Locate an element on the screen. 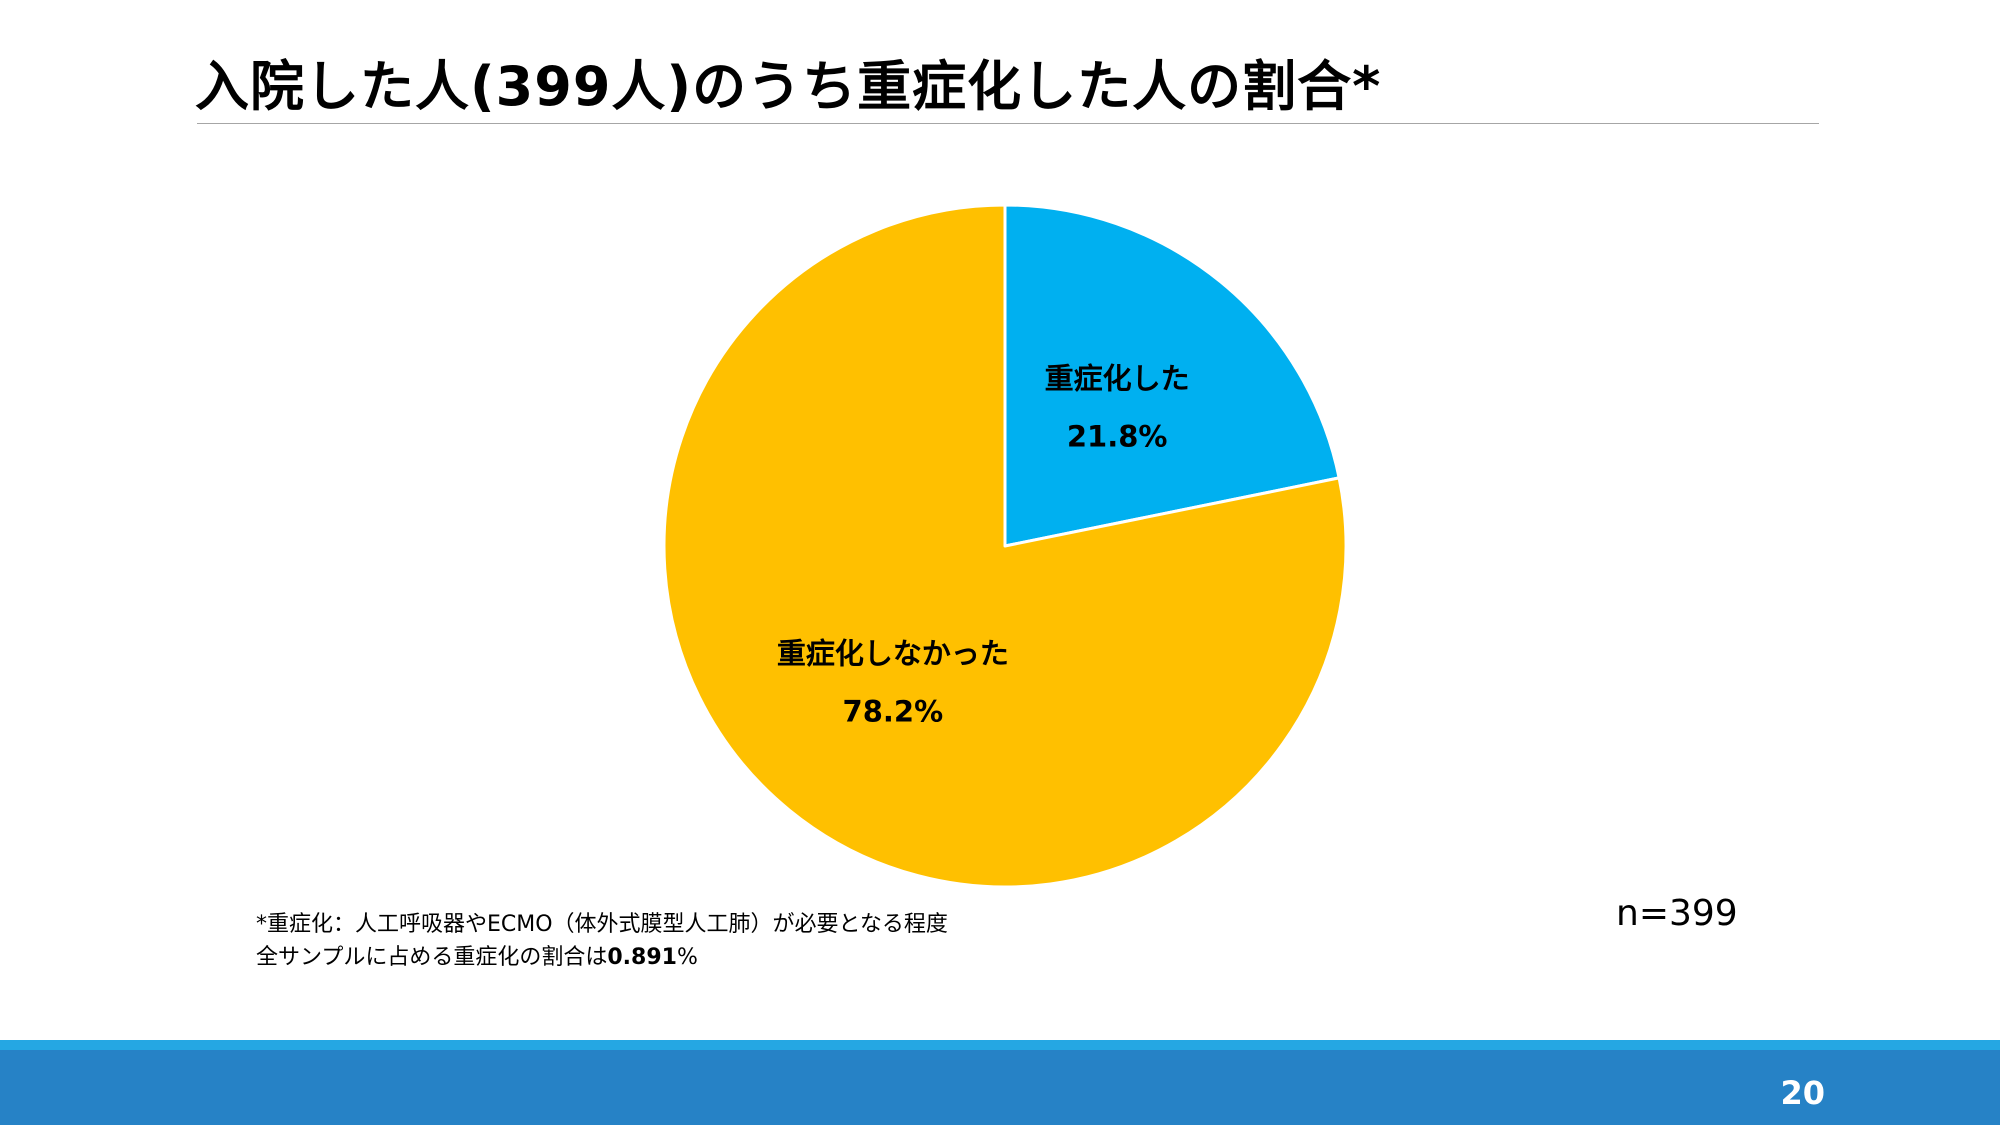  footer-stripe is located at coordinates (1000, 1045).